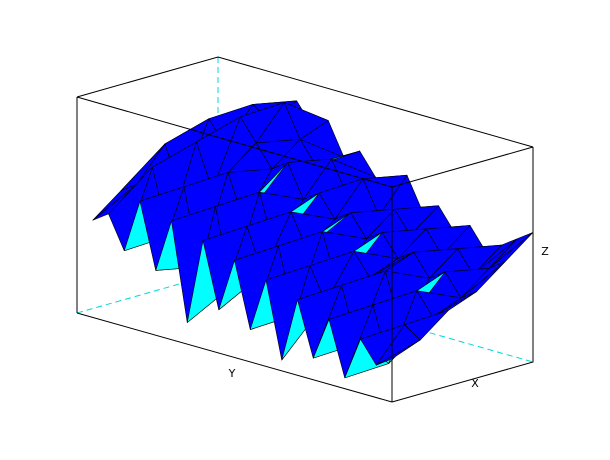 This screenshot has width=610, height=460. Describe the element at coordinates (232, 373) in the screenshot. I see `y-axis-label: Y` at that location.